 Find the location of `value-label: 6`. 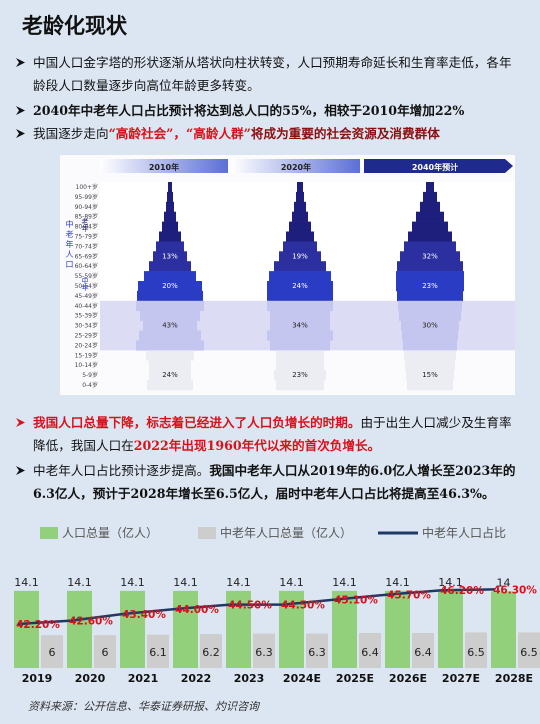

value-label: 6 is located at coordinates (105, 652).